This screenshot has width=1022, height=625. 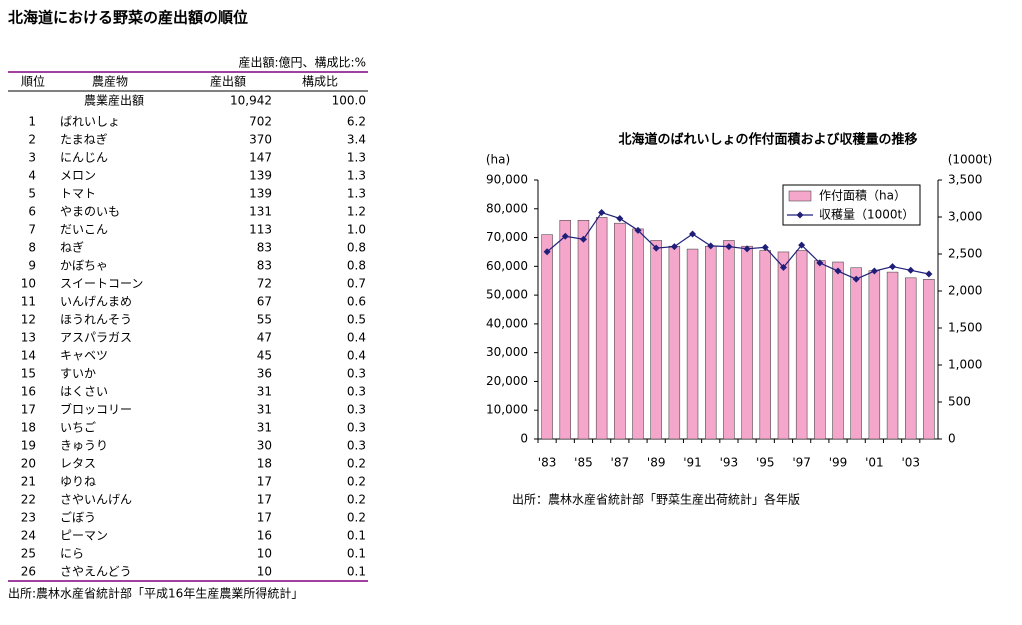 I want to click on y-tick-label: 10,000, so click(x=507, y=410).